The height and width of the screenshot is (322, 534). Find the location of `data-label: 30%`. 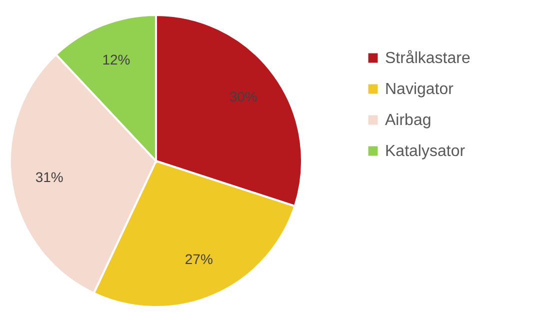

data-label: 30% is located at coordinates (243, 96).